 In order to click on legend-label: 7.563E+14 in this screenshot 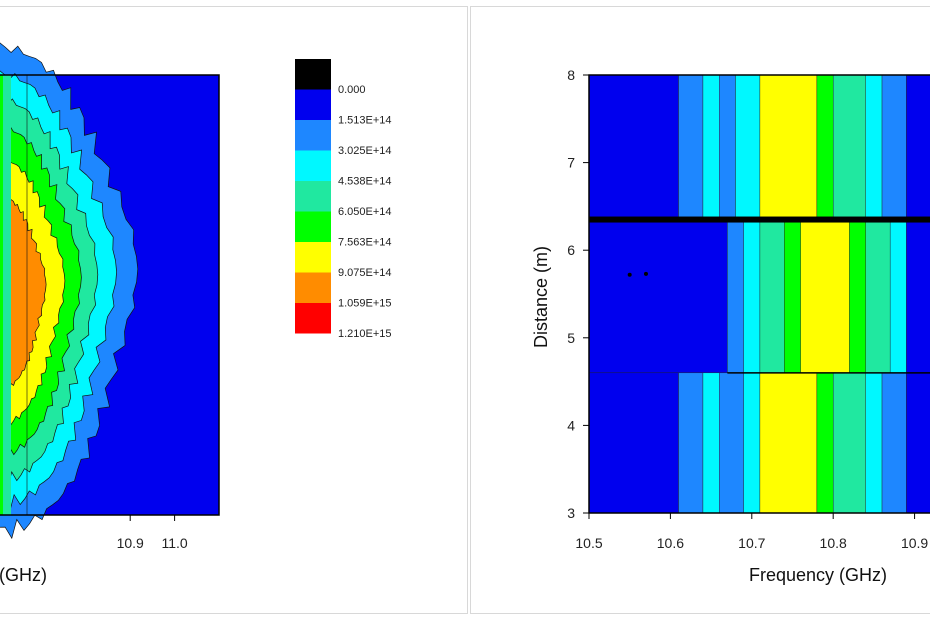, I will do `click(365, 243)`.